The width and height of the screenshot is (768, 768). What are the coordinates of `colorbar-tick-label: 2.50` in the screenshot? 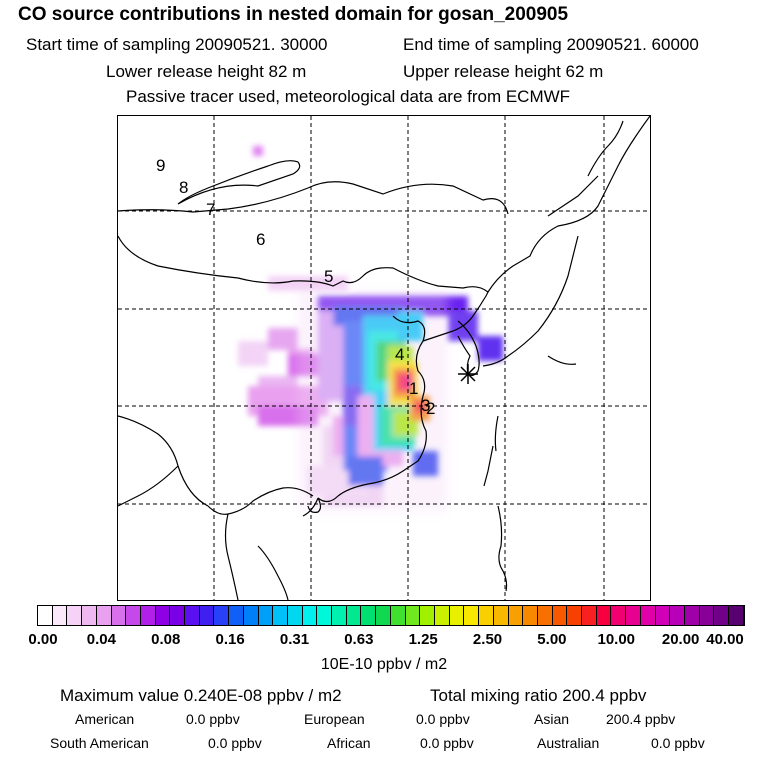 It's located at (487, 639).